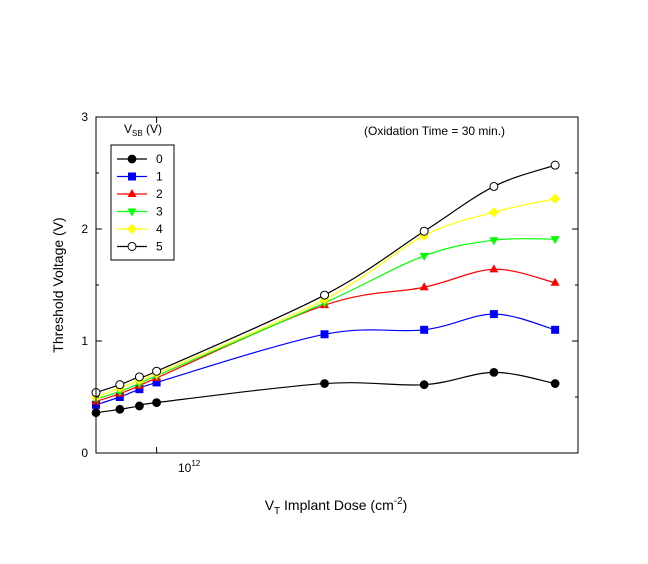  I want to click on x-axis-label: VT Implant Dose (cm-2), so click(336, 506).